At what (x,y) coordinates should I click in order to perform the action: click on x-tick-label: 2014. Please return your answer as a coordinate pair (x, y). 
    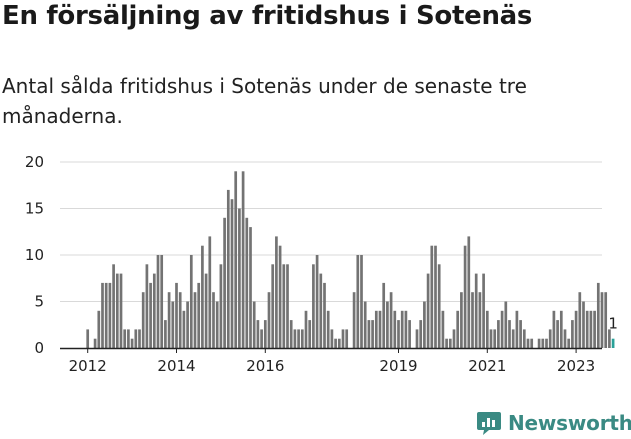
    Looking at the image, I should click on (176, 366).